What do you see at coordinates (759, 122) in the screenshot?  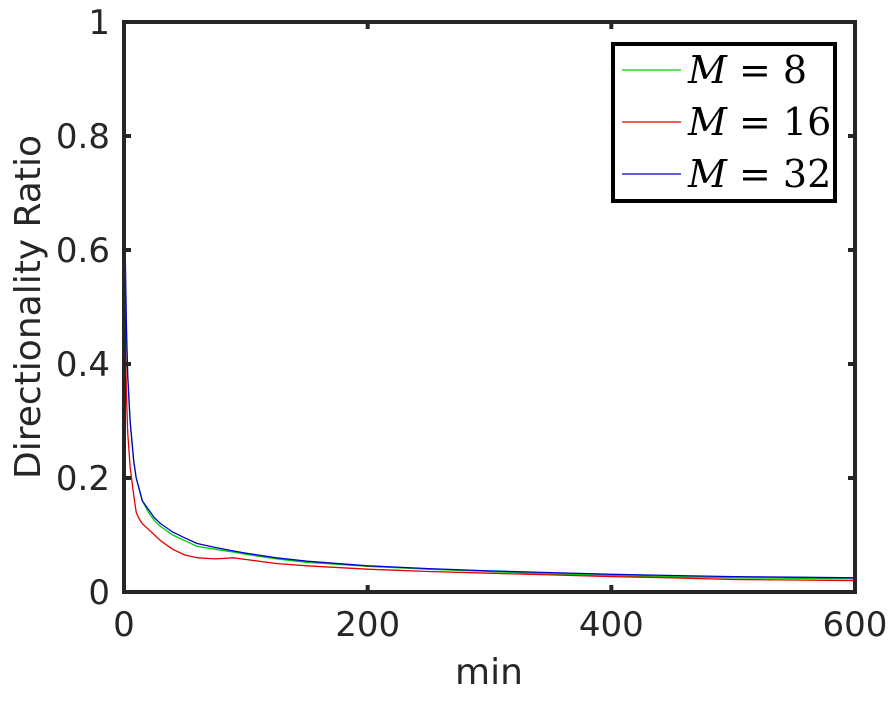 I see `legend-label-2: M = 16` at bounding box center [759, 122].